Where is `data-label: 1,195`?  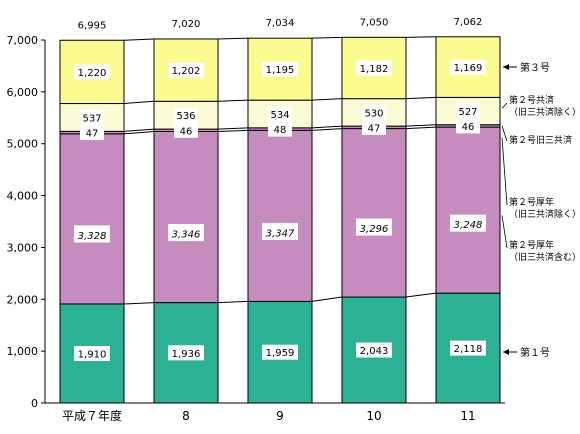
data-label: 1,195 is located at coordinates (280, 70).